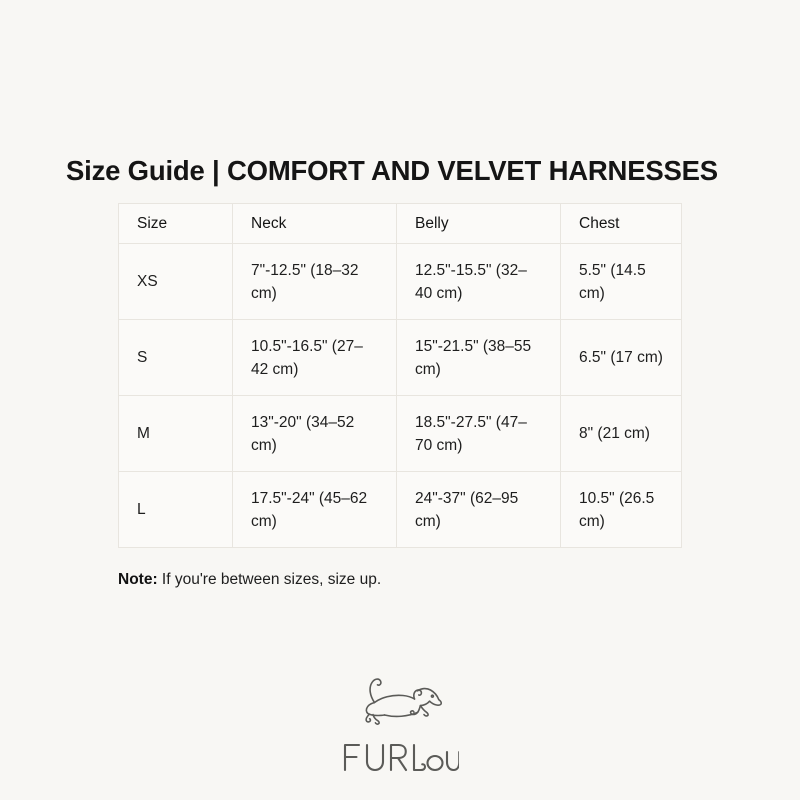 The height and width of the screenshot is (800, 800). Describe the element at coordinates (314, 223) in the screenshot. I see `column-header-neck: Neck` at that location.